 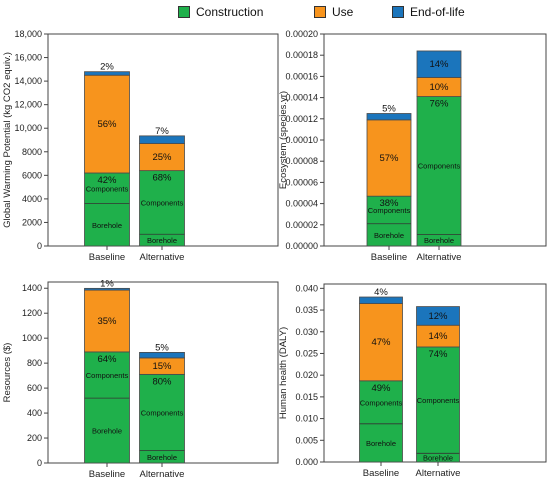 I want to click on y-axis-label: Ecosystem (species.yr), so click(x=283, y=140).